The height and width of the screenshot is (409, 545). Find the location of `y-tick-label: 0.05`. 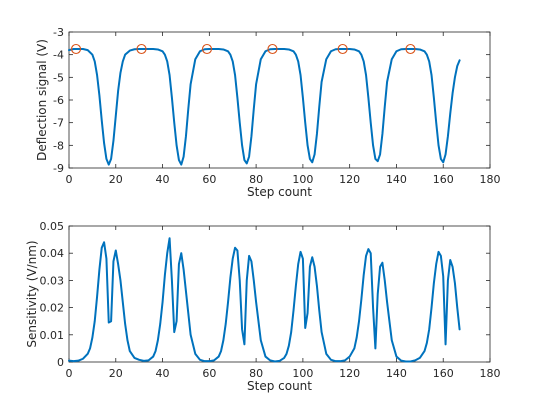

y-tick-label: 0.05 is located at coordinates (52, 226).